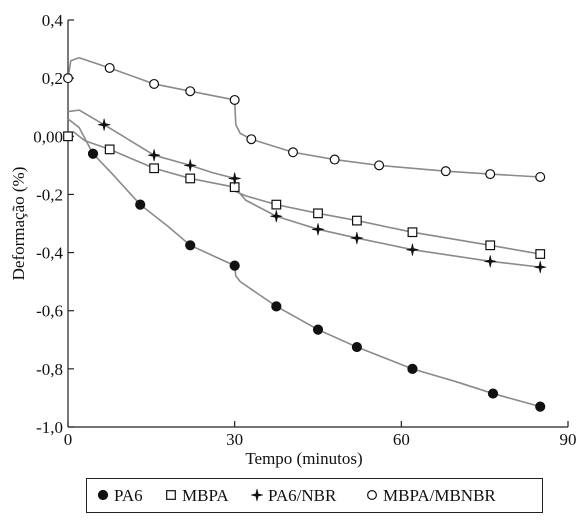  Describe the element at coordinates (568, 439) in the screenshot. I see `x-tick-label: 90` at that location.